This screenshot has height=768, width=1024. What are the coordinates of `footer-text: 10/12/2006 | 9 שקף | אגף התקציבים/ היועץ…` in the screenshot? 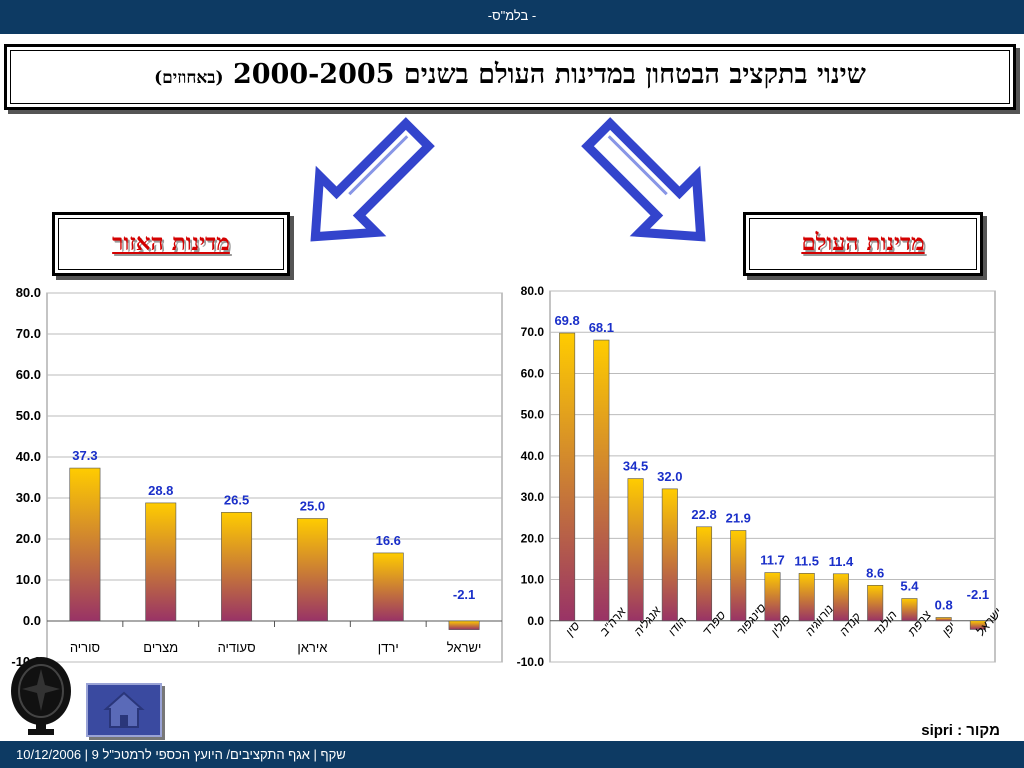 It's located at (181, 754).